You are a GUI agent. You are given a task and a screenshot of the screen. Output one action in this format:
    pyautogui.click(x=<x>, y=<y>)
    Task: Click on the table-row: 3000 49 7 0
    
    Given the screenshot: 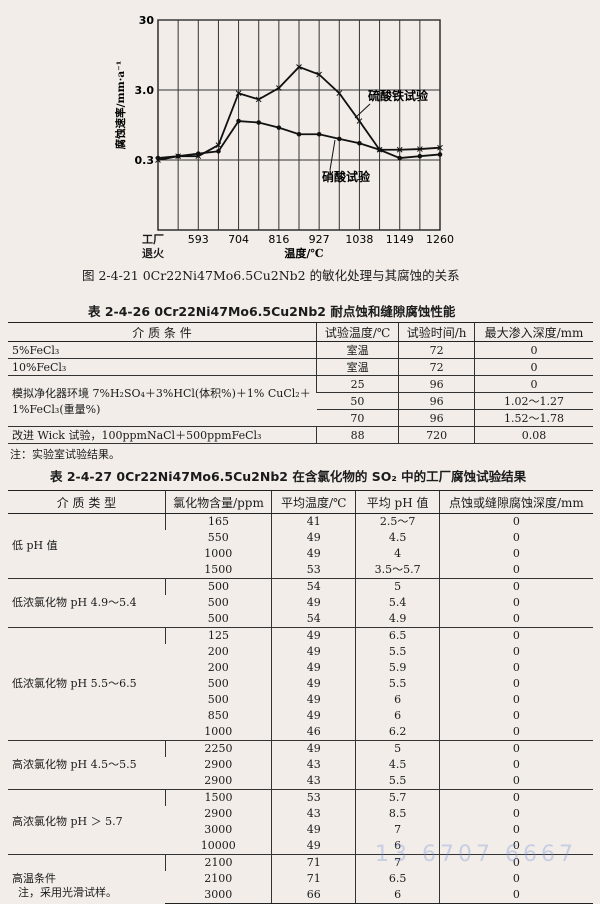 What is the action you would take?
    pyautogui.click(x=300, y=830)
    